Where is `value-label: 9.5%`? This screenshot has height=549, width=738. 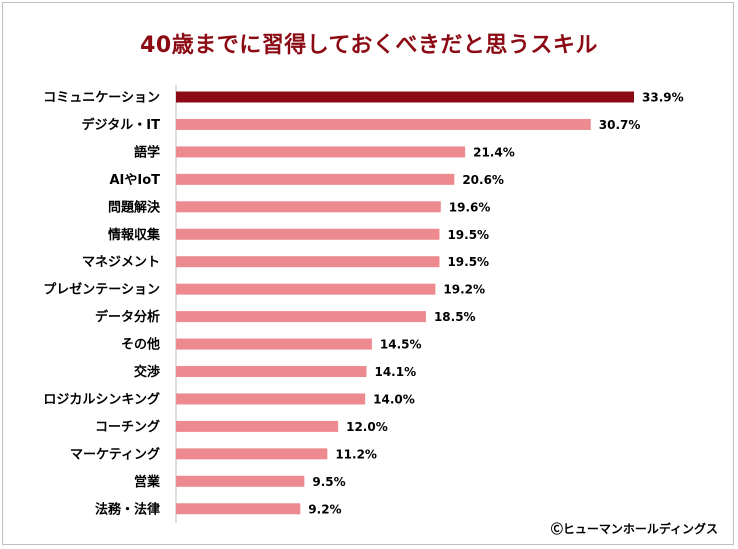 value-label: 9.5% is located at coordinates (328, 482).